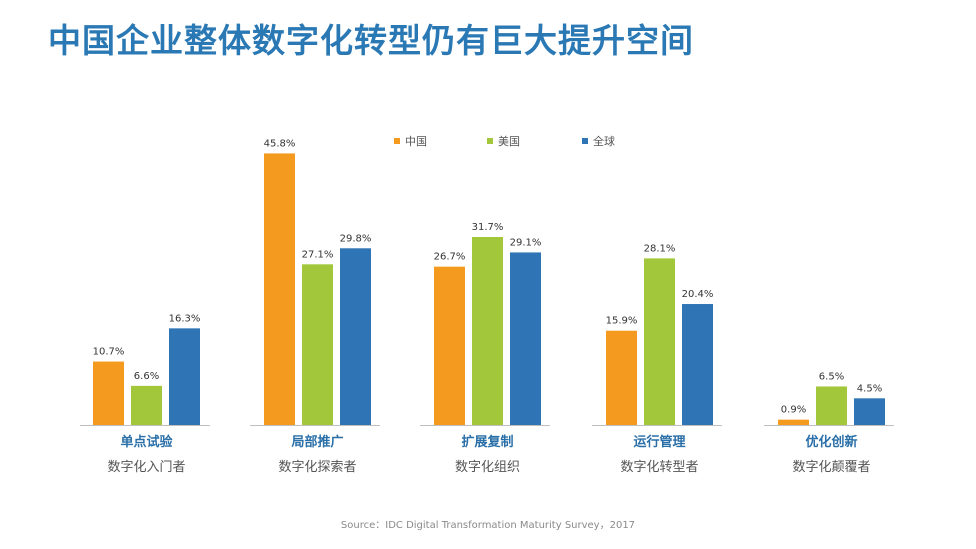  I want to click on category-label: 局部推广, so click(317, 442).